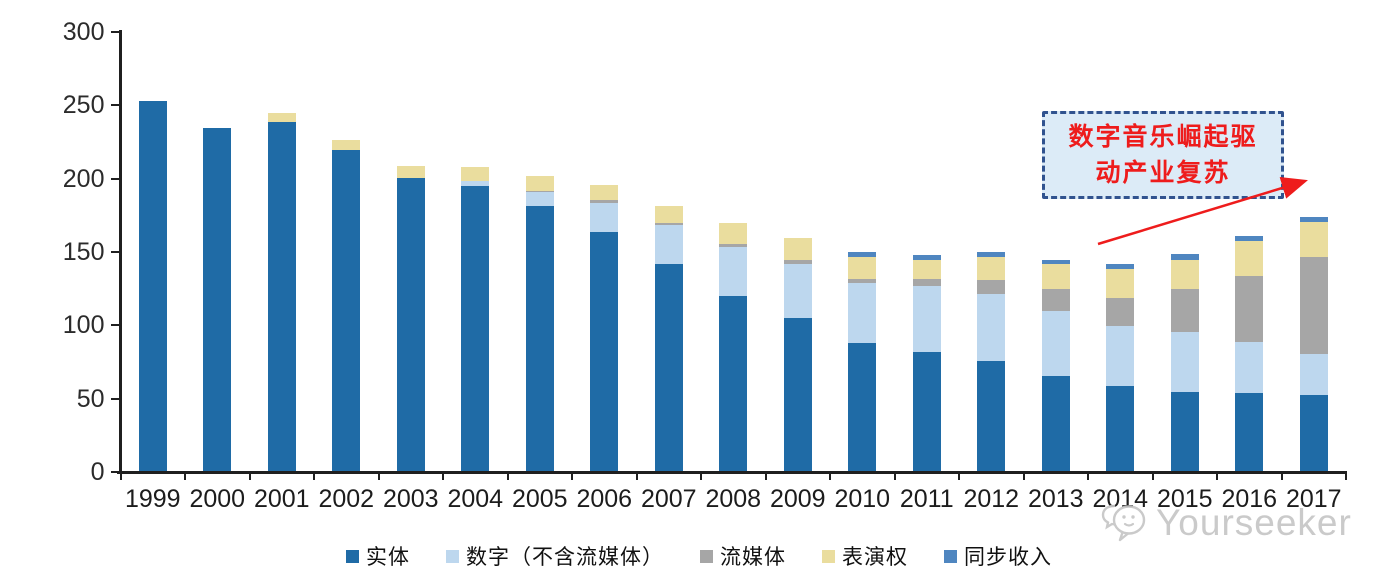 The width and height of the screenshot is (1398, 582). What do you see at coordinates (1126, 522) in the screenshot?
I see `chat-face-logo-icon` at bounding box center [1126, 522].